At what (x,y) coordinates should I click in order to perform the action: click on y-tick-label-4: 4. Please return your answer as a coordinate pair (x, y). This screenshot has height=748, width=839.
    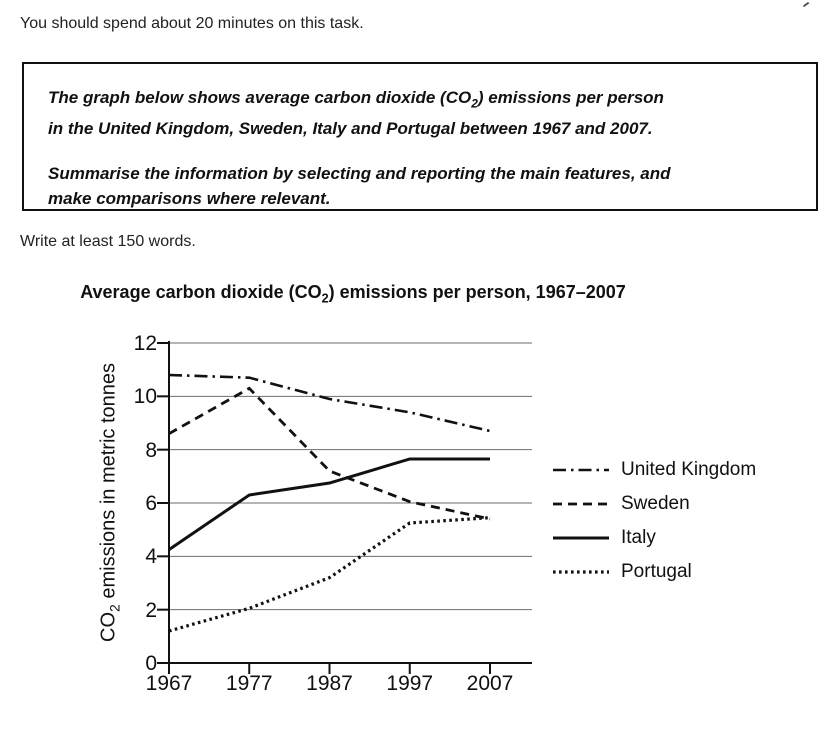
    Looking at the image, I should click on (151, 557).